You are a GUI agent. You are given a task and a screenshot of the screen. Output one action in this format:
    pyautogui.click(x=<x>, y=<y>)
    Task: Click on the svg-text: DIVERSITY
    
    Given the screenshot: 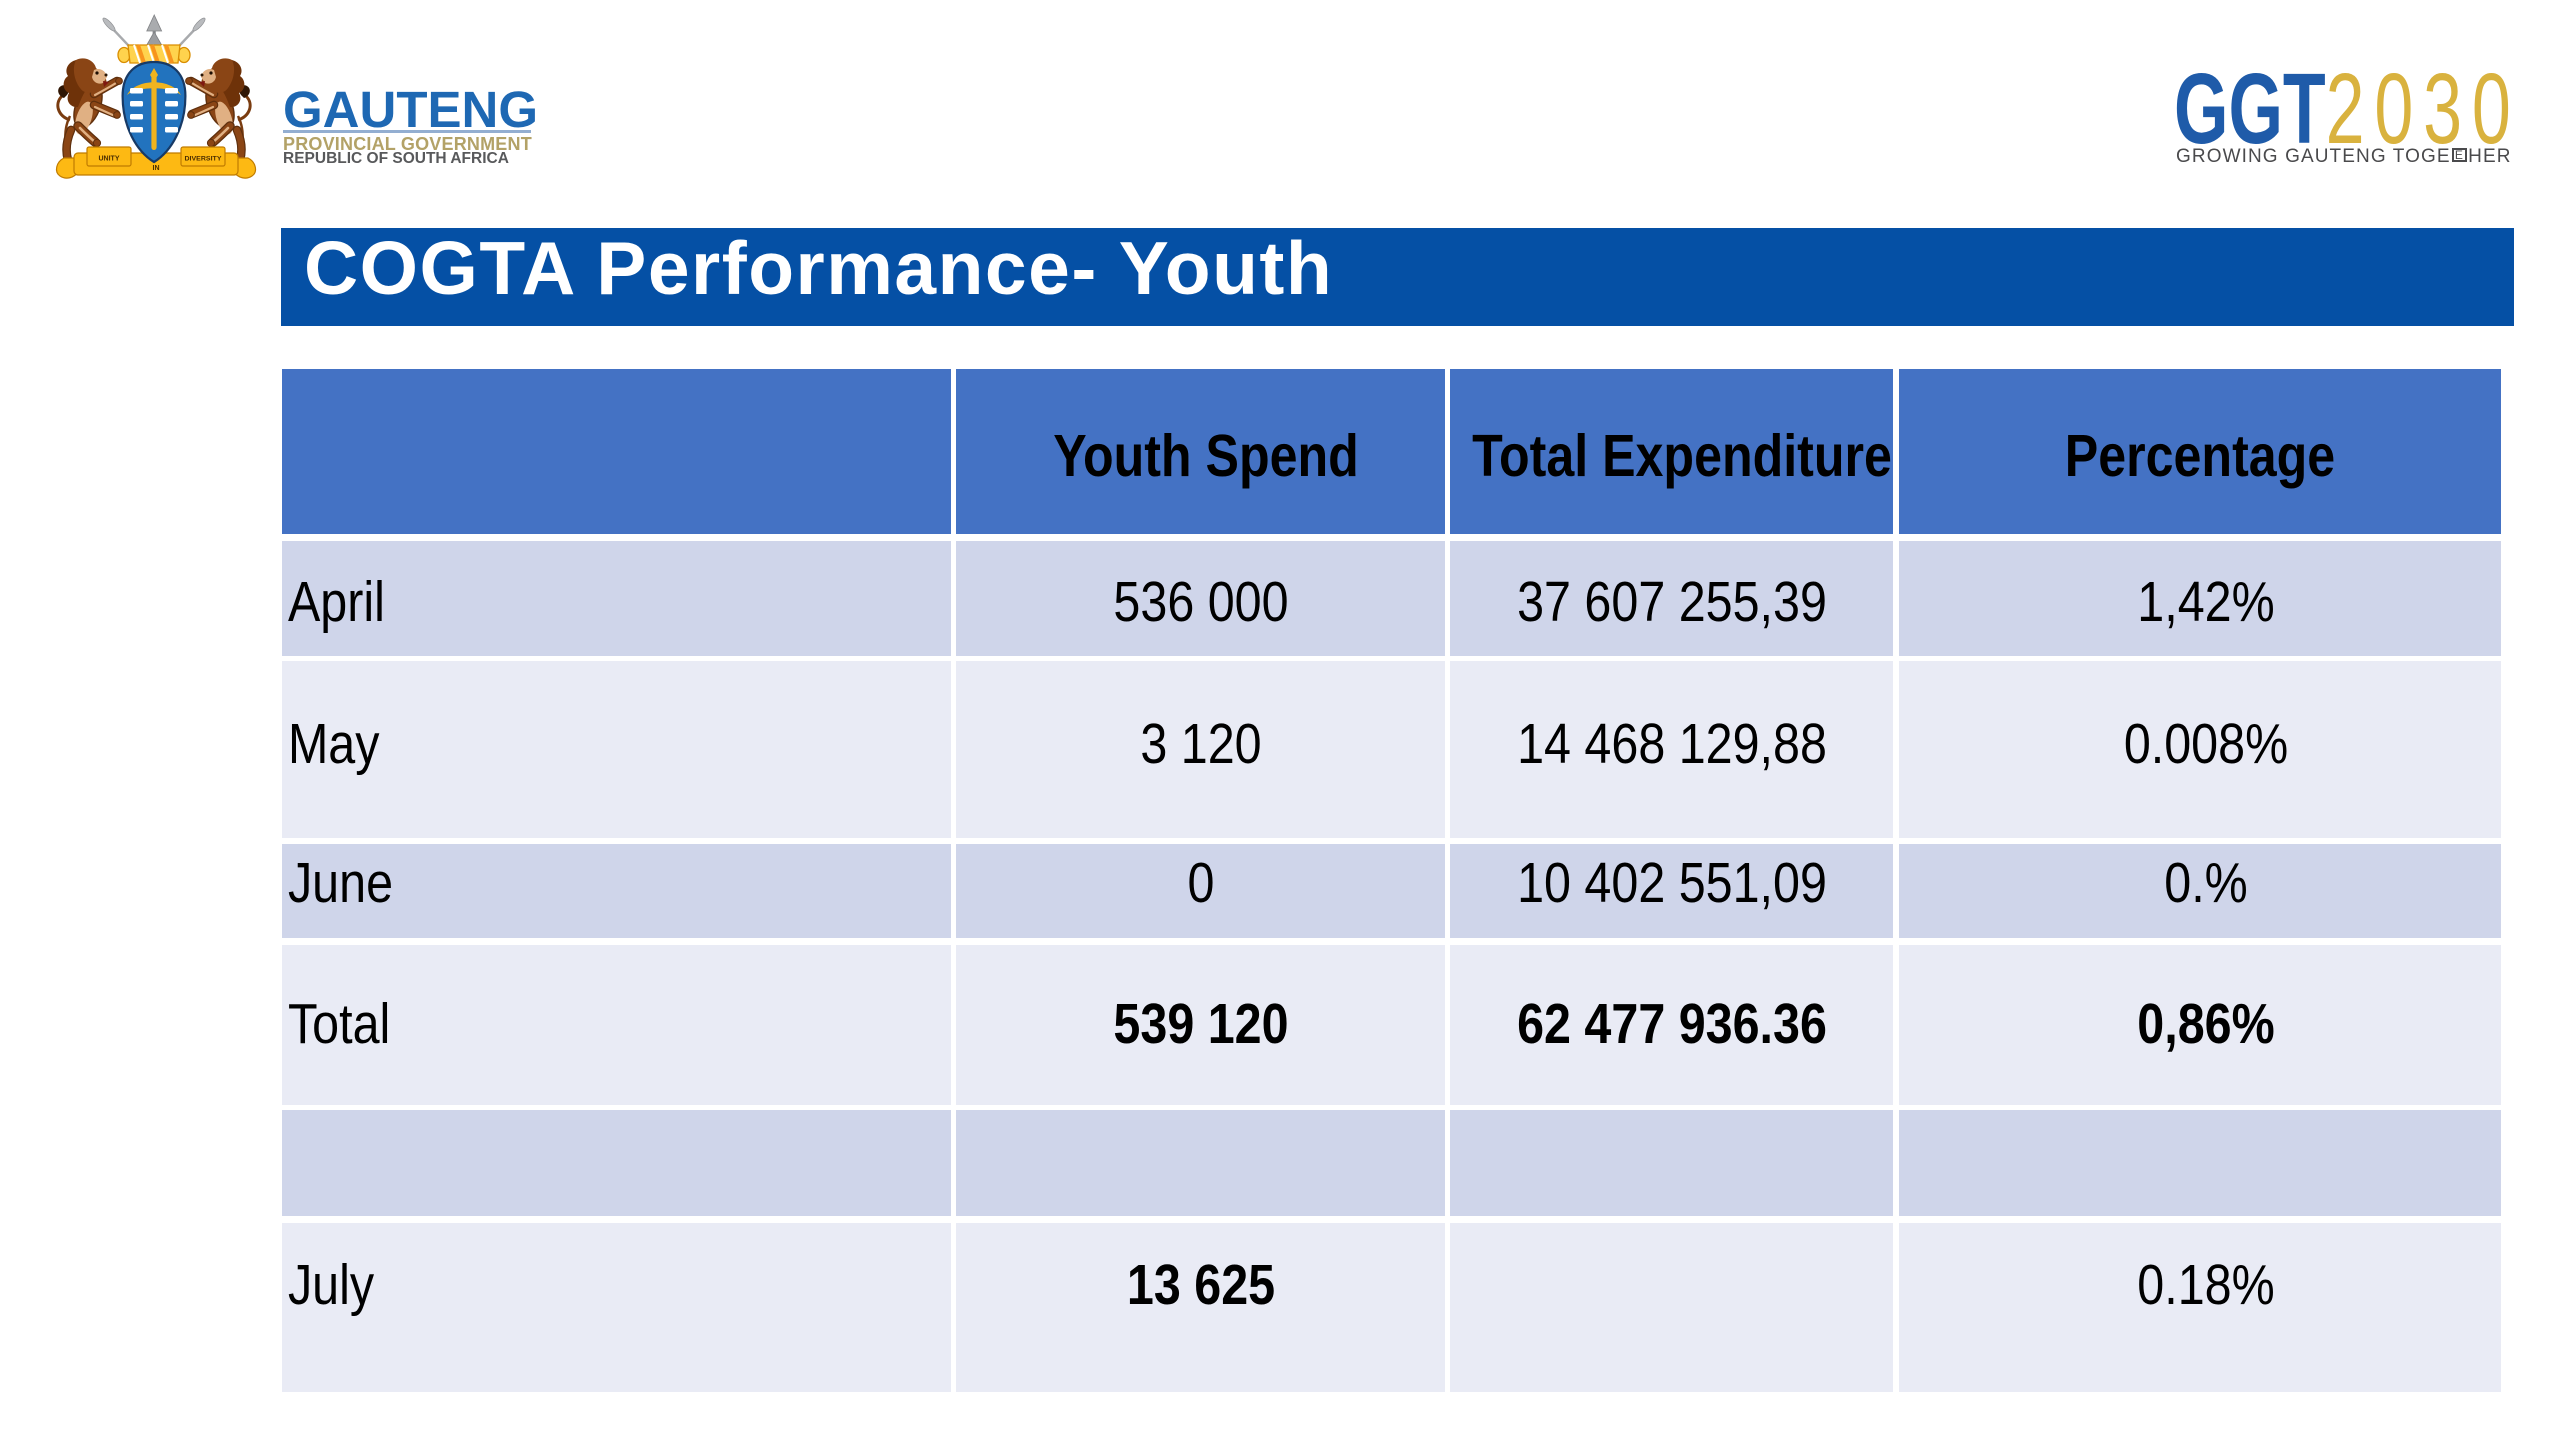 What is the action you would take?
    pyautogui.click(x=203, y=159)
    